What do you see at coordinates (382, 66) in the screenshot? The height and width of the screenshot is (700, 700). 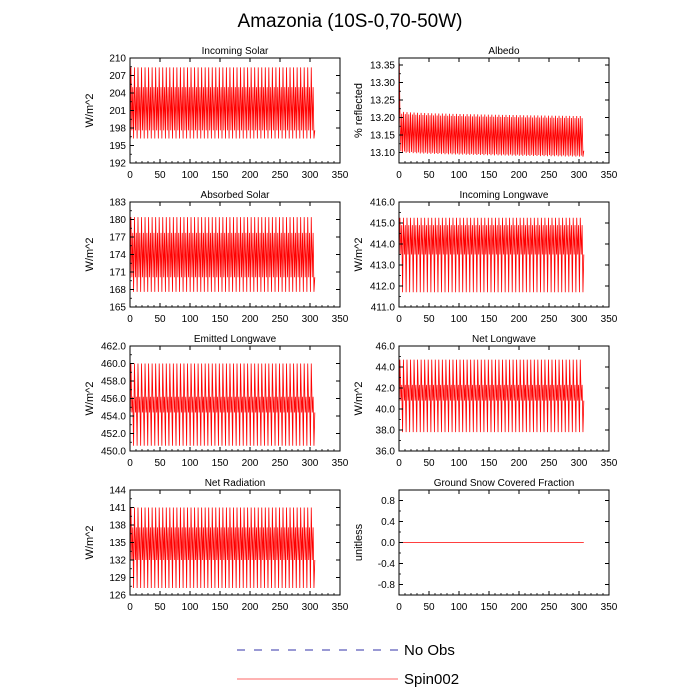 I see `y-tick-label: 13.35` at bounding box center [382, 66].